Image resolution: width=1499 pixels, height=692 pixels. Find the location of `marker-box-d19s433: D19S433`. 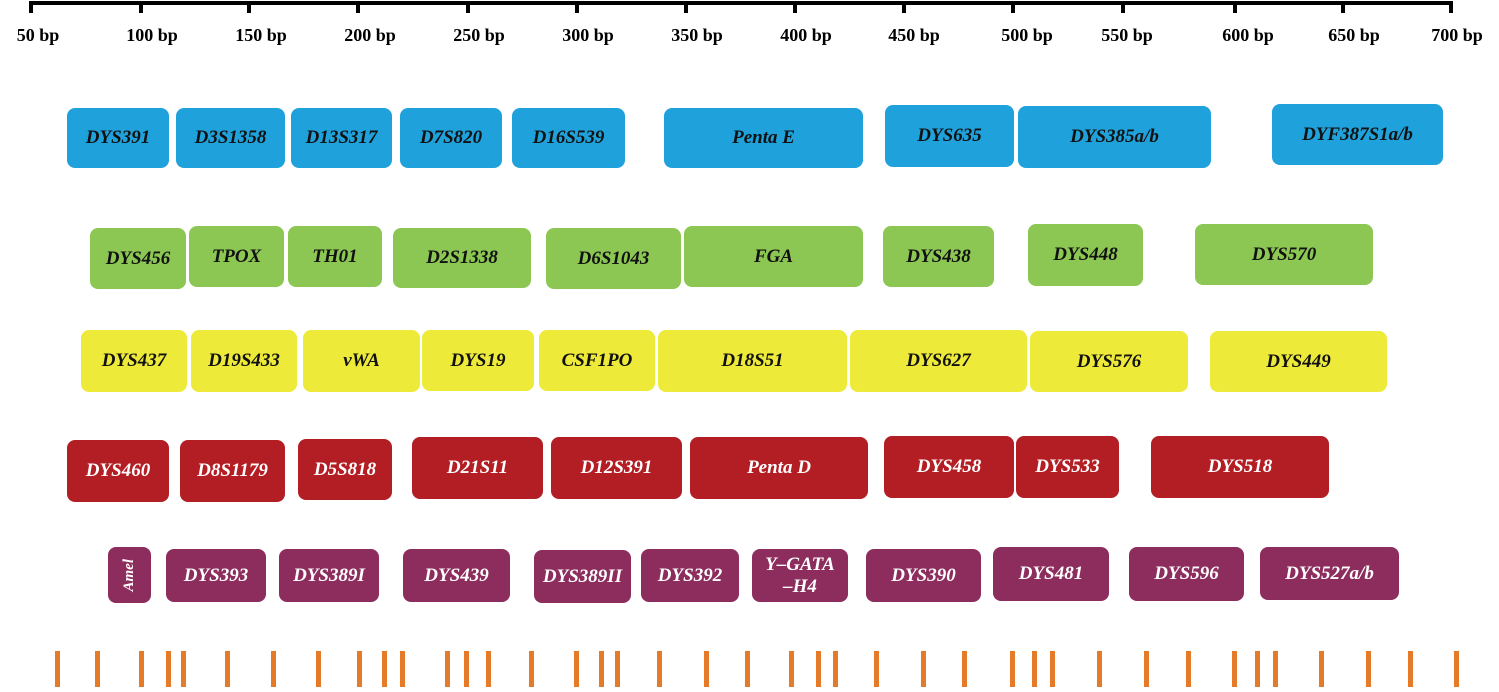

marker-box-d19s433: D19S433 is located at coordinates (244, 361).